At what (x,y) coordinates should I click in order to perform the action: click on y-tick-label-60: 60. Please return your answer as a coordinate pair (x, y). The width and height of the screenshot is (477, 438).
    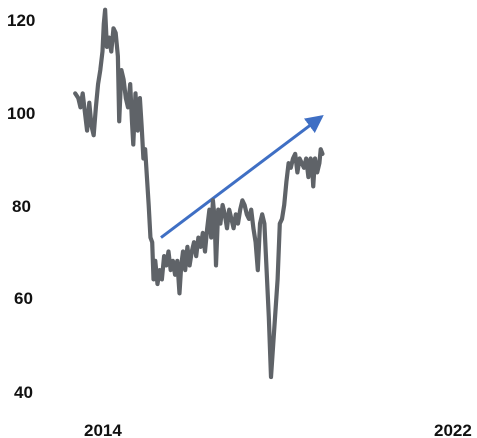
    Looking at the image, I should click on (23, 298).